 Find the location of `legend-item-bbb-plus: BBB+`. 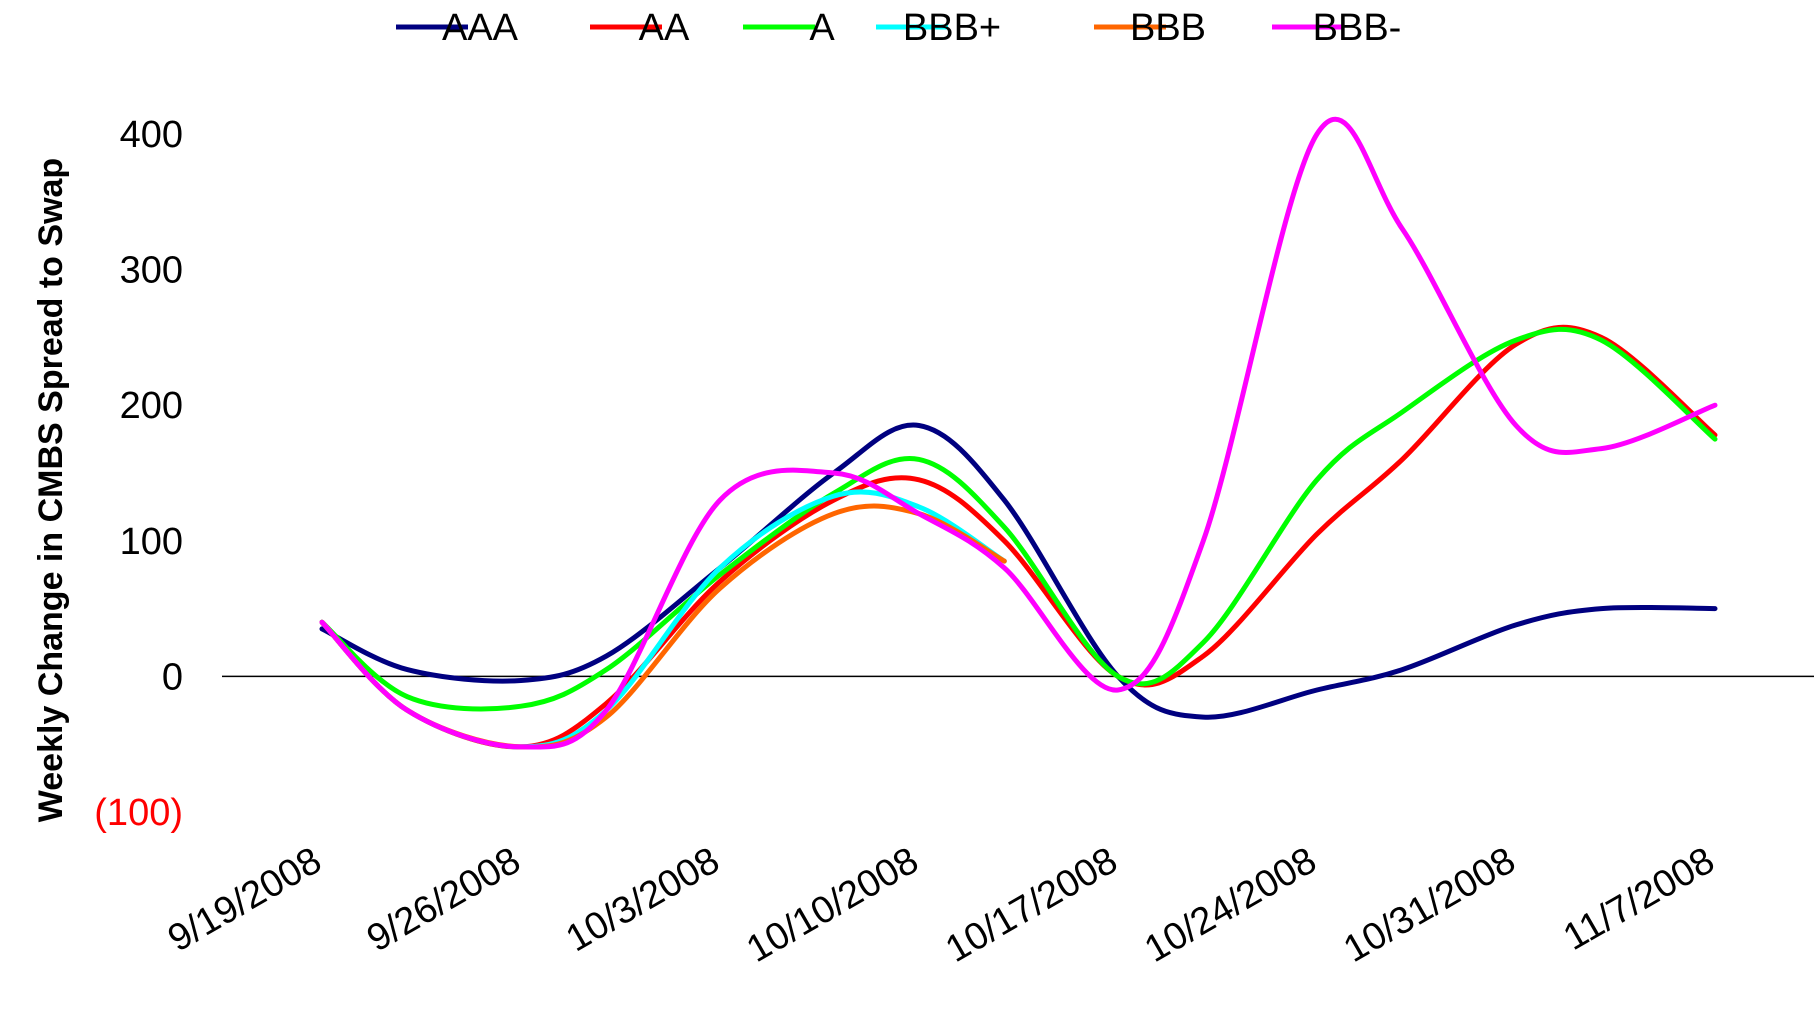

legend-item-bbb-plus: BBB+ is located at coordinates (938, 28).